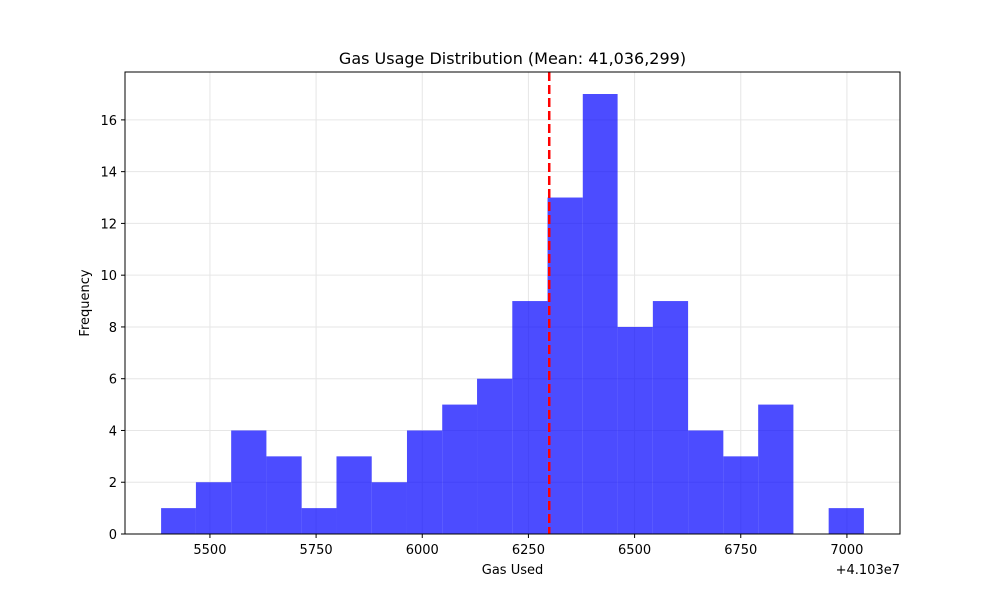 The image size is (1000, 600). Describe the element at coordinates (108, 276) in the screenshot. I see `y-tick-label: 10` at that location.